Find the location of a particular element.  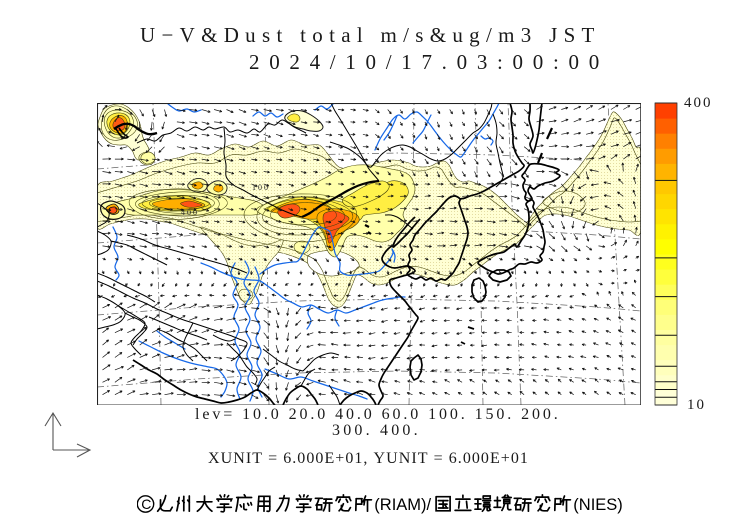

svg-text: C is located at coordinates (146, 504).